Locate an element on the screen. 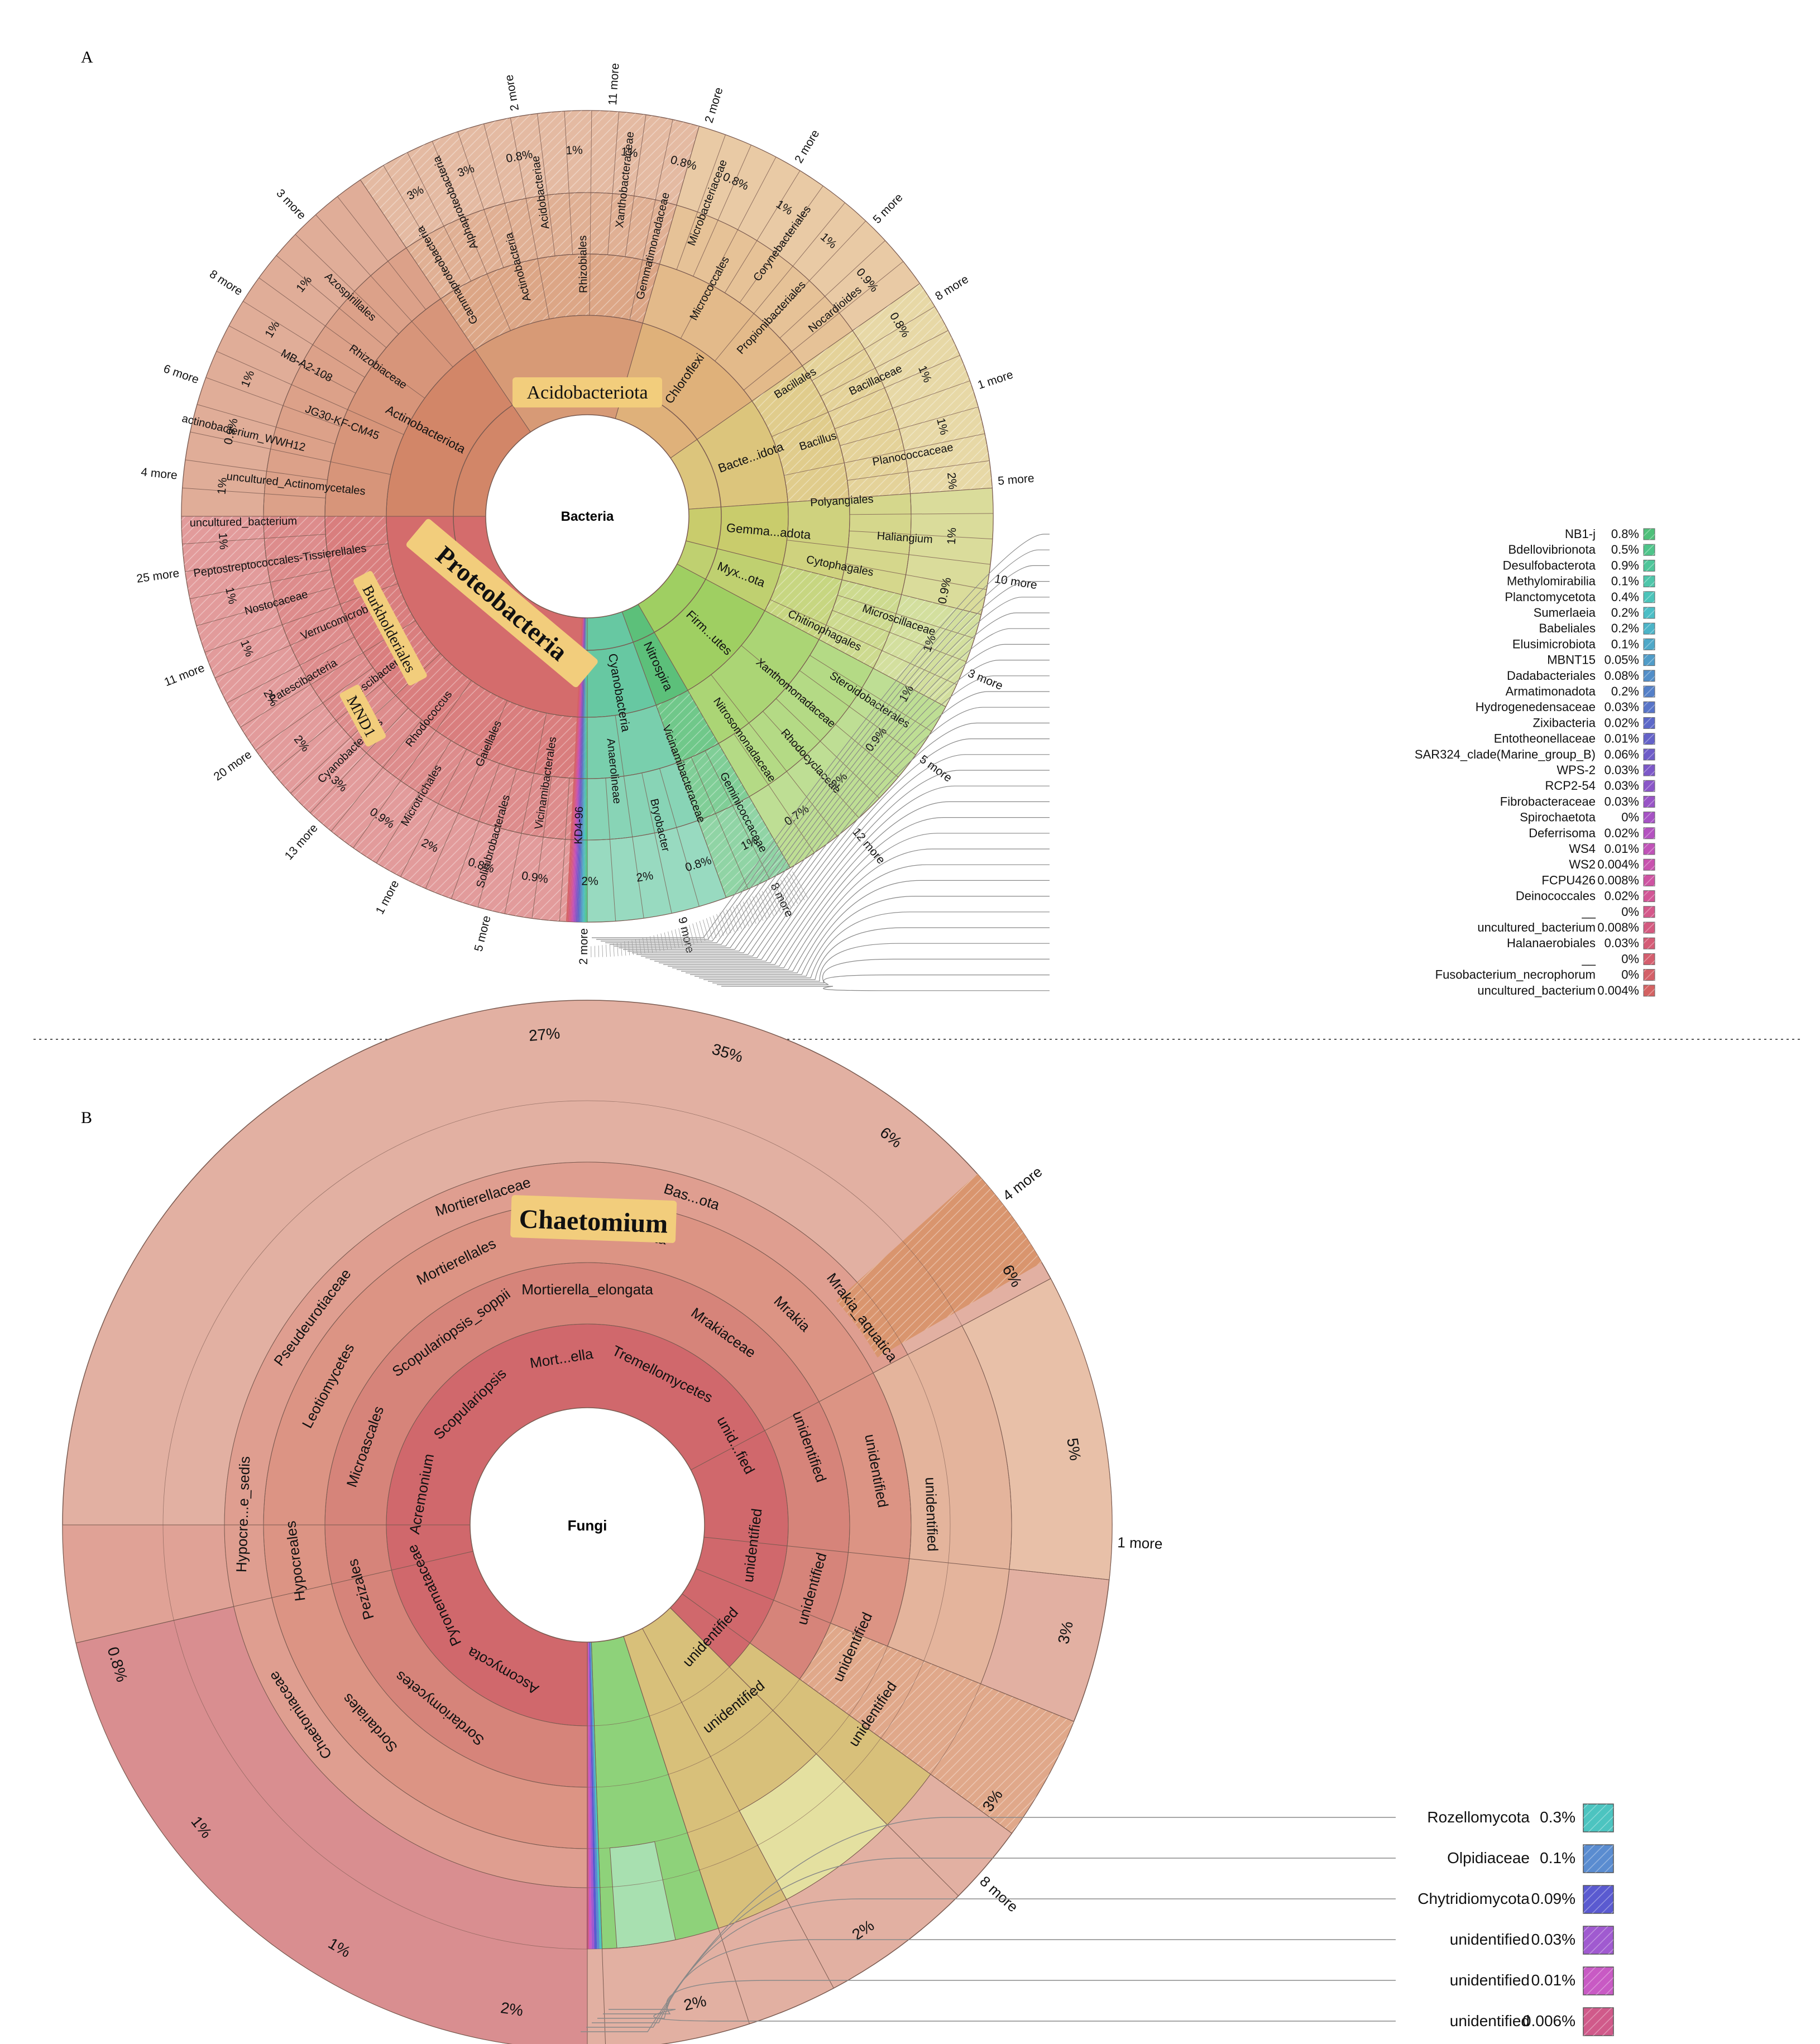  legend-value: 0.004% is located at coordinates (1618, 864).